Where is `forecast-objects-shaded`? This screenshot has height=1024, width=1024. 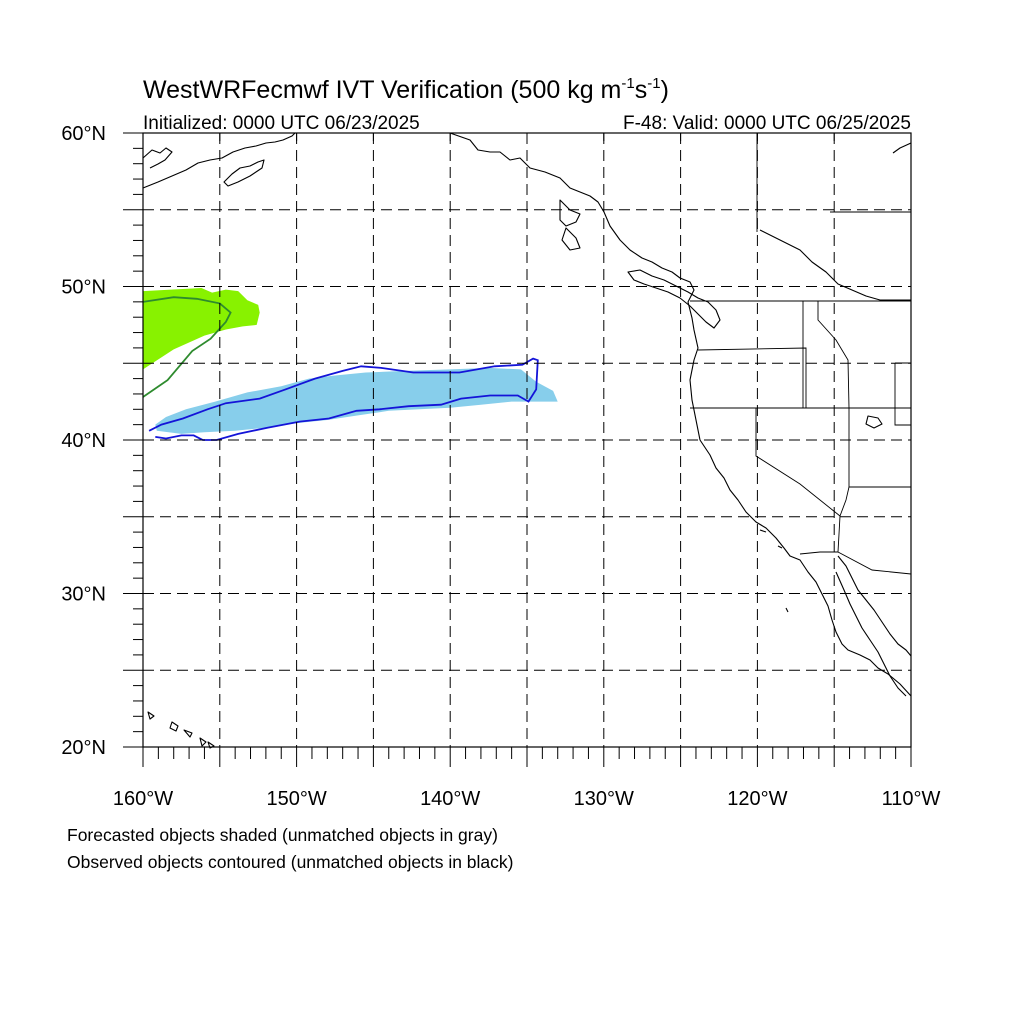
forecast-objects-shaded is located at coordinates (350, 361).